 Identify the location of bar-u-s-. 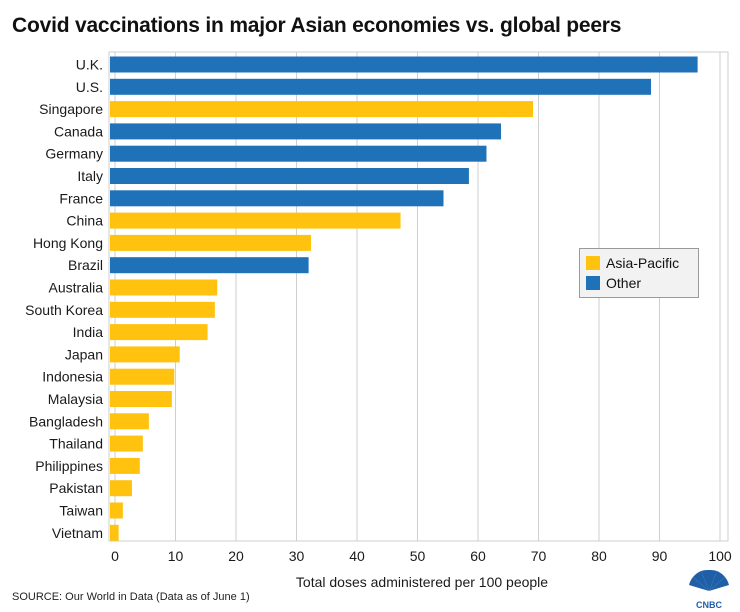
(381, 86).